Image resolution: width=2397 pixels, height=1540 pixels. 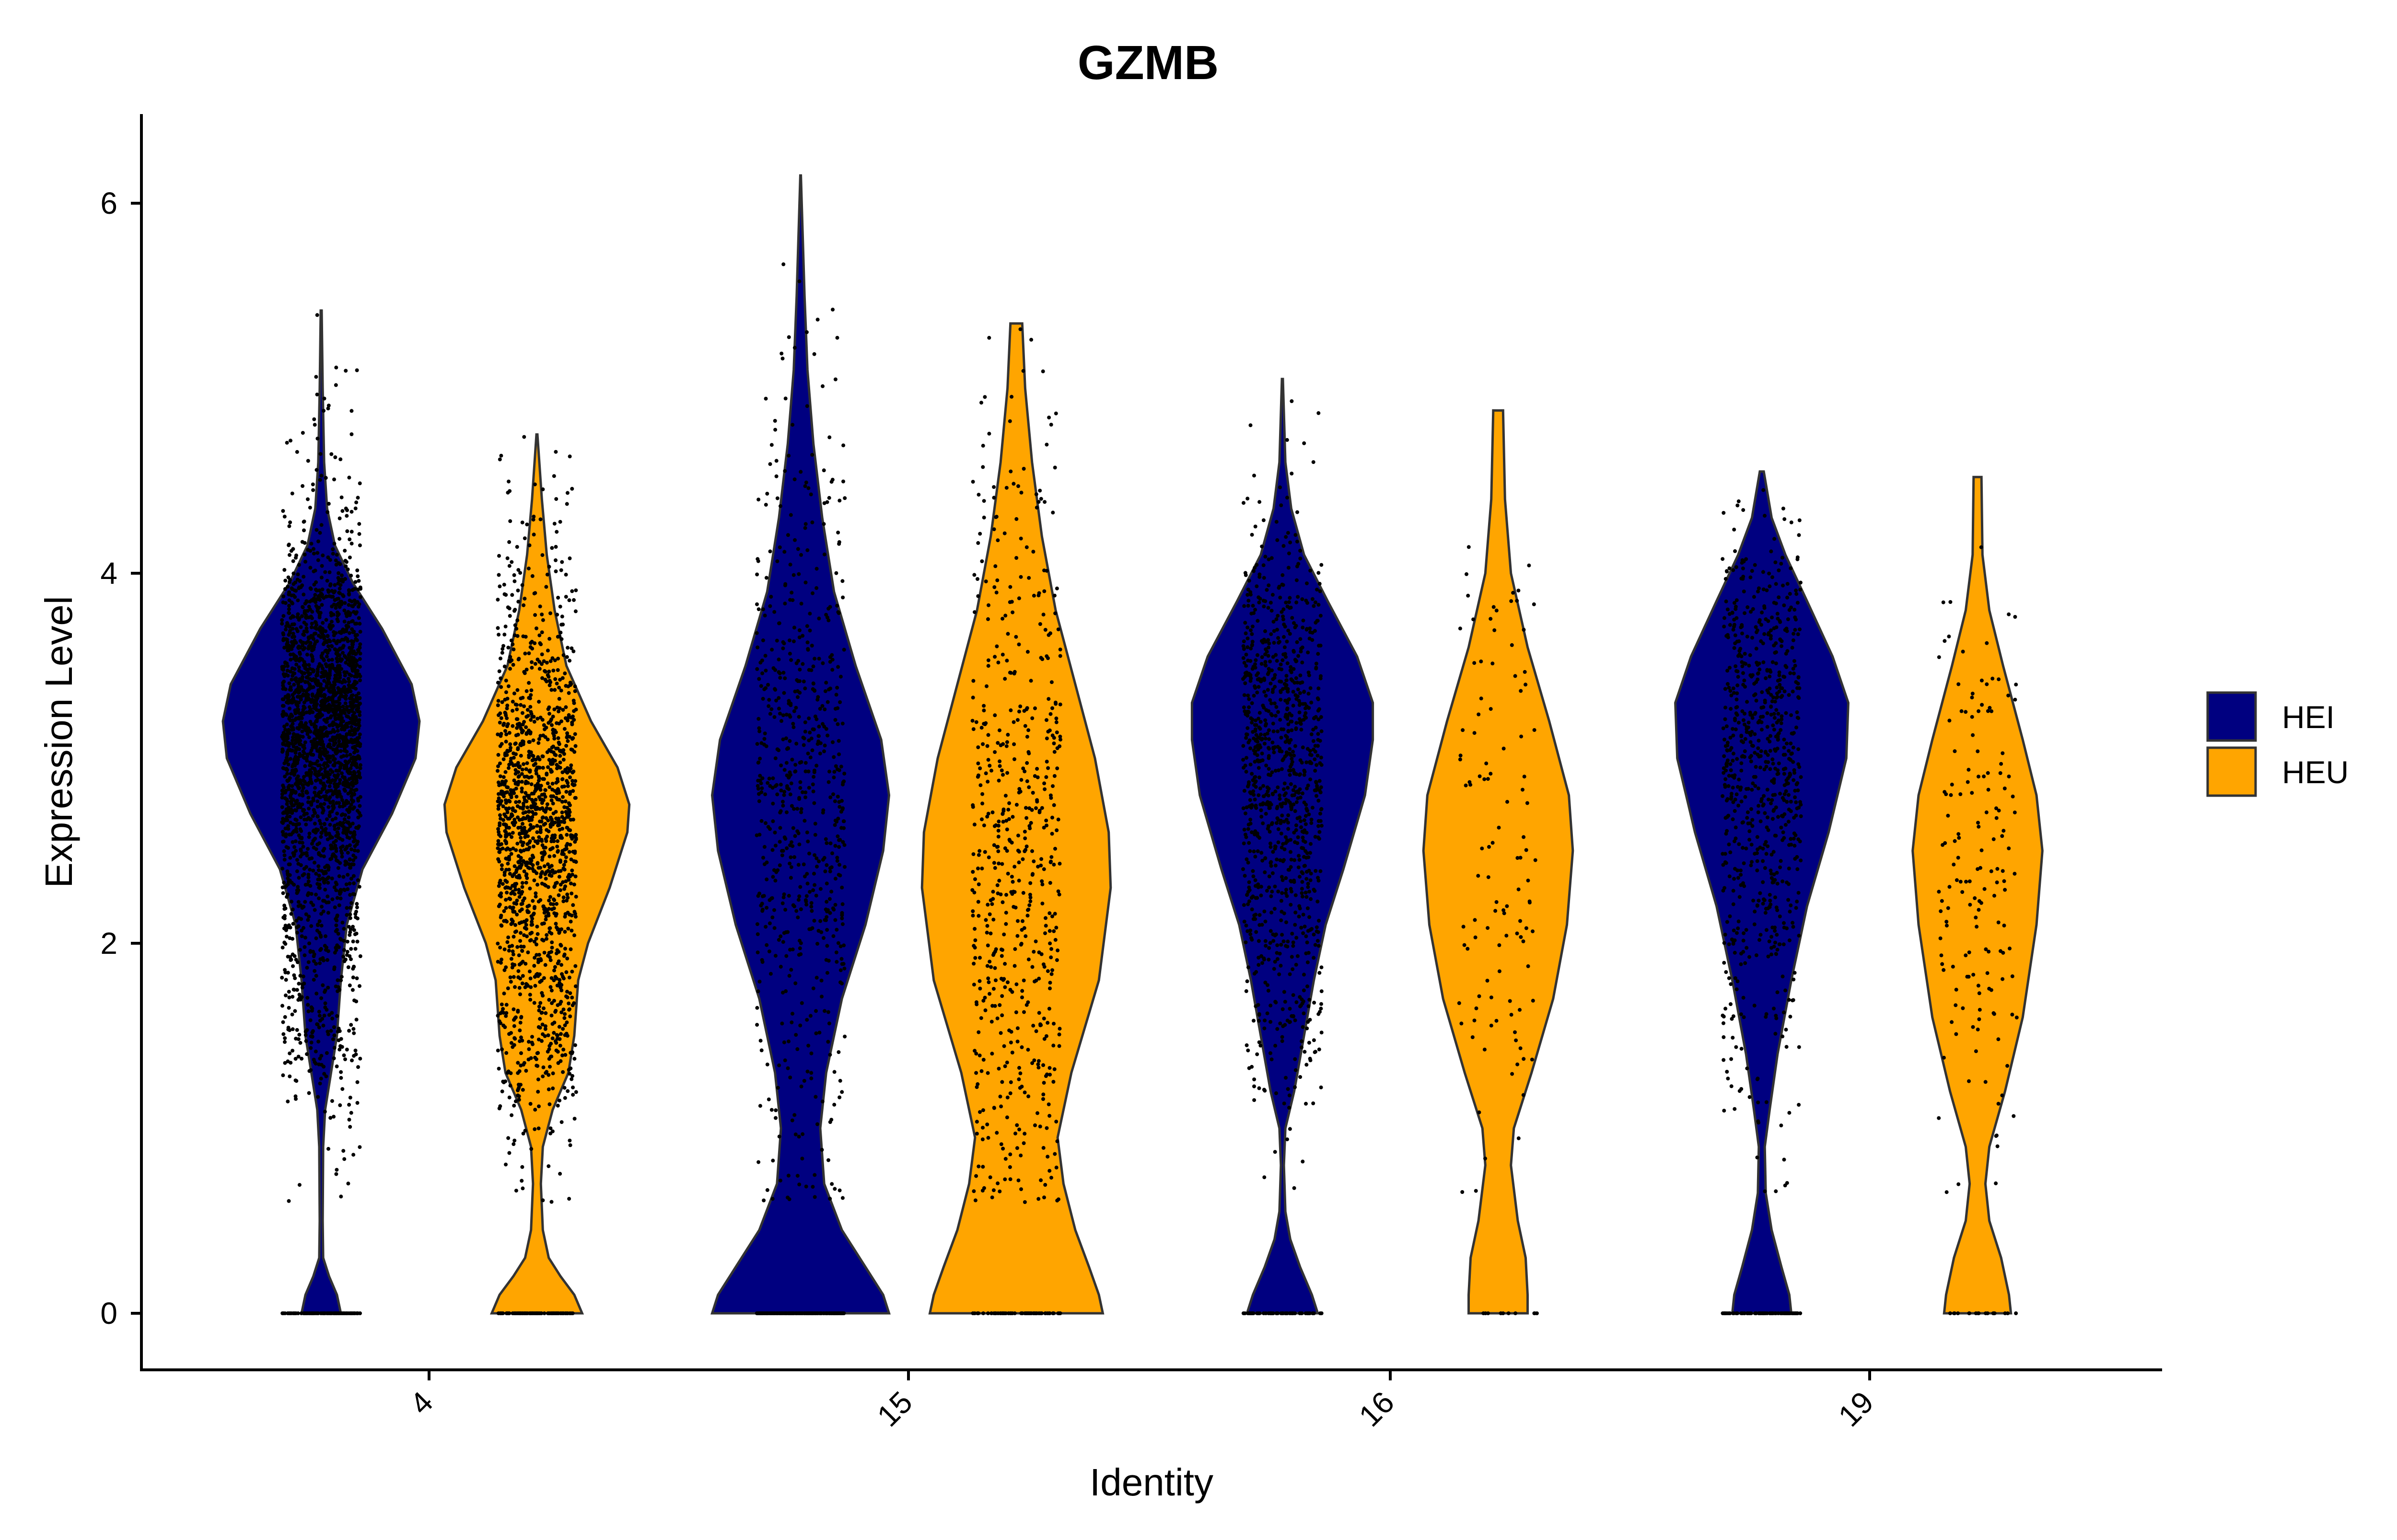 I want to click on points-16-hei, so click(x=1282, y=857).